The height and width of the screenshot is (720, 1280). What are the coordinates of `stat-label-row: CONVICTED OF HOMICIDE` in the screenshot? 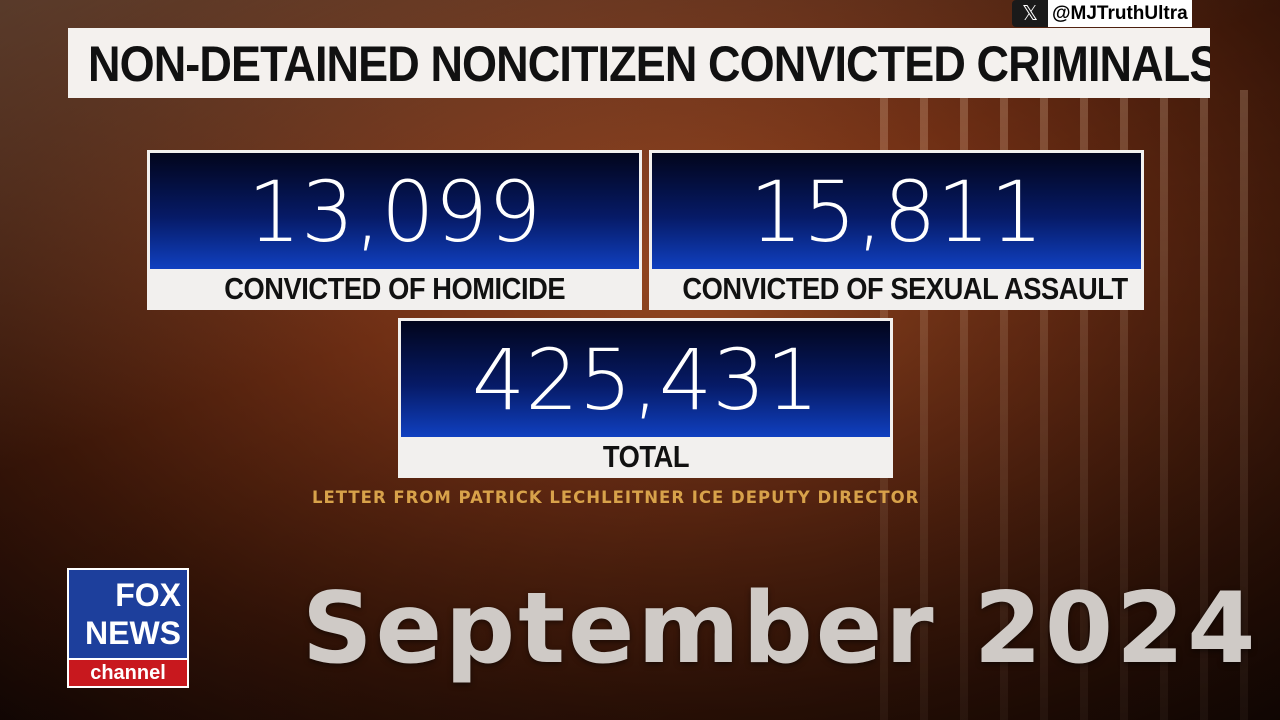 It's located at (394, 288).